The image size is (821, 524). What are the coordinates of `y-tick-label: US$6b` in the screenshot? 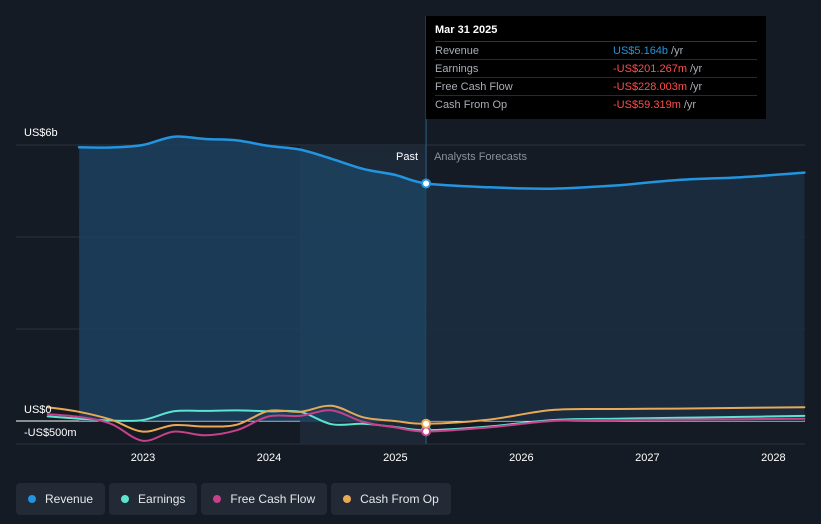 It's located at (41, 133).